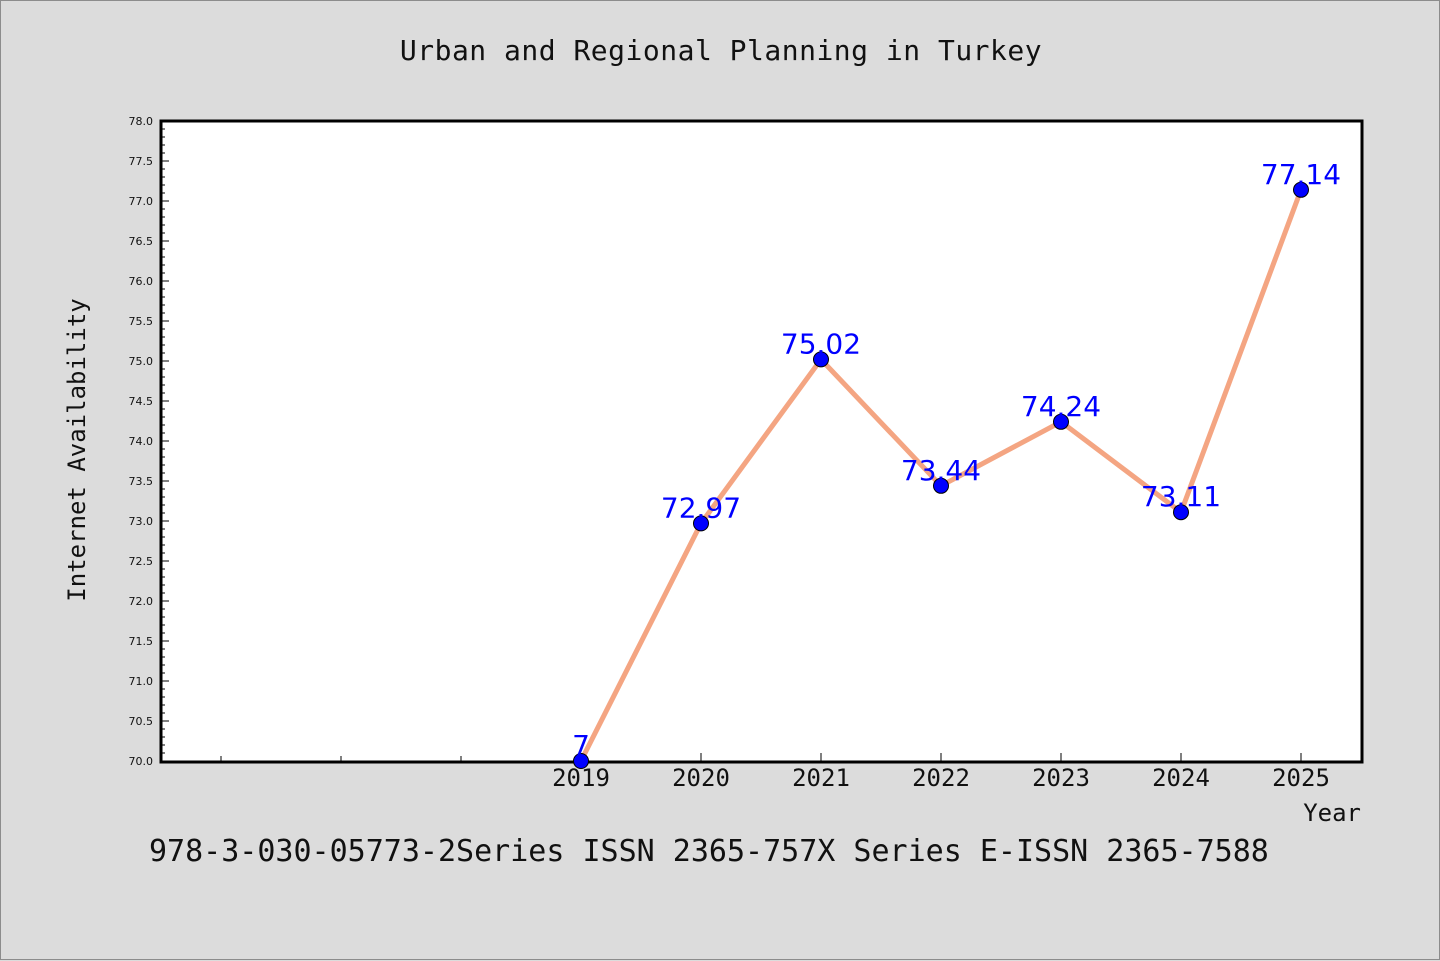  I want to click on y-axis-label: Internet Availability, so click(77, 449).